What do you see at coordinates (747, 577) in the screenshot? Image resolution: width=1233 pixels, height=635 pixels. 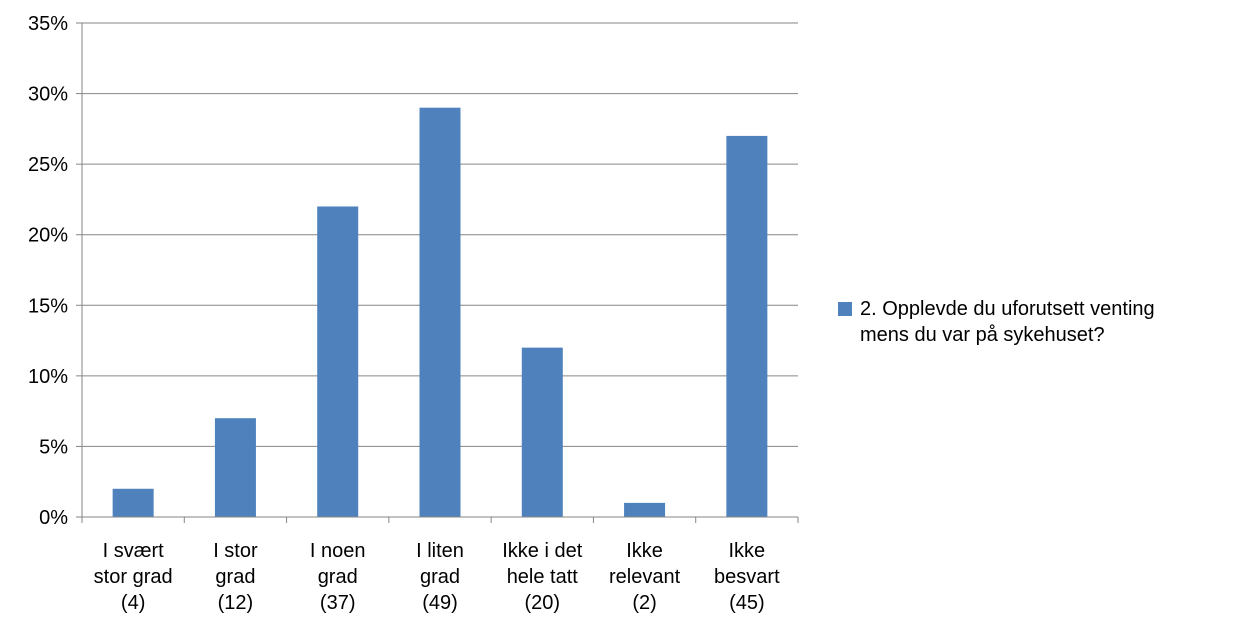 I see `x-tick-label: Ikke besvart (45)` at bounding box center [747, 577].